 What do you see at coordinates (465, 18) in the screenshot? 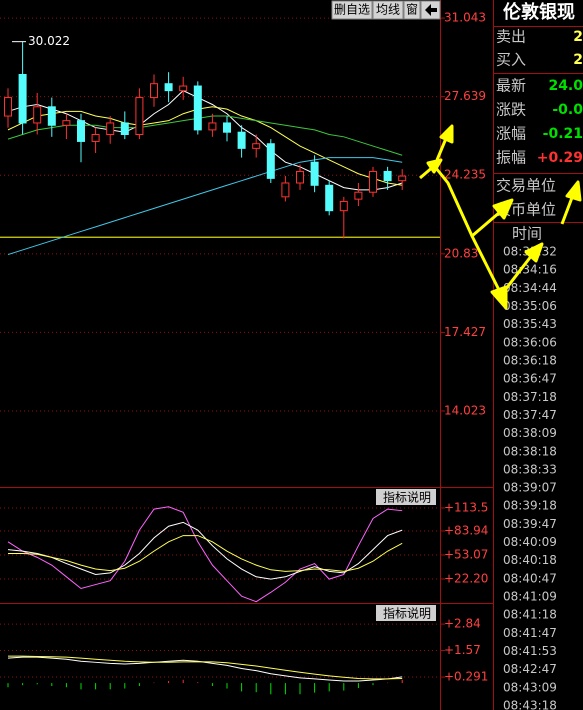
I see `y-tick-label: 31.043` at bounding box center [465, 18].